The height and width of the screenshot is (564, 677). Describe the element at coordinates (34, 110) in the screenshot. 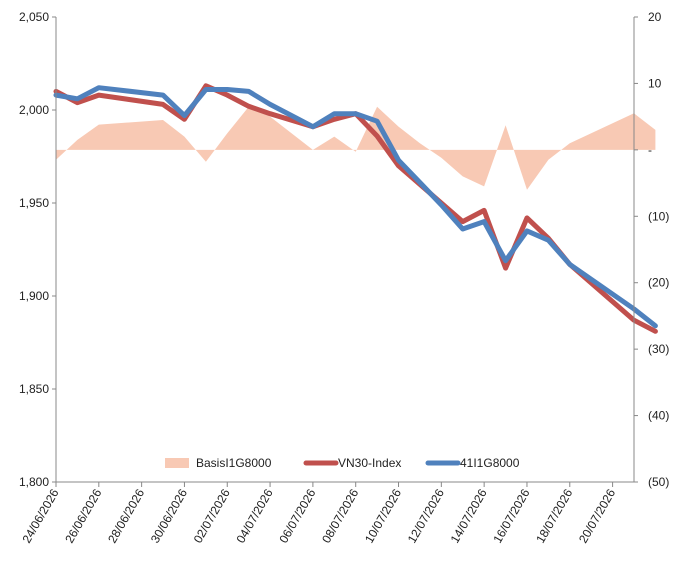

I see `left-tick-label: 2,000` at that location.